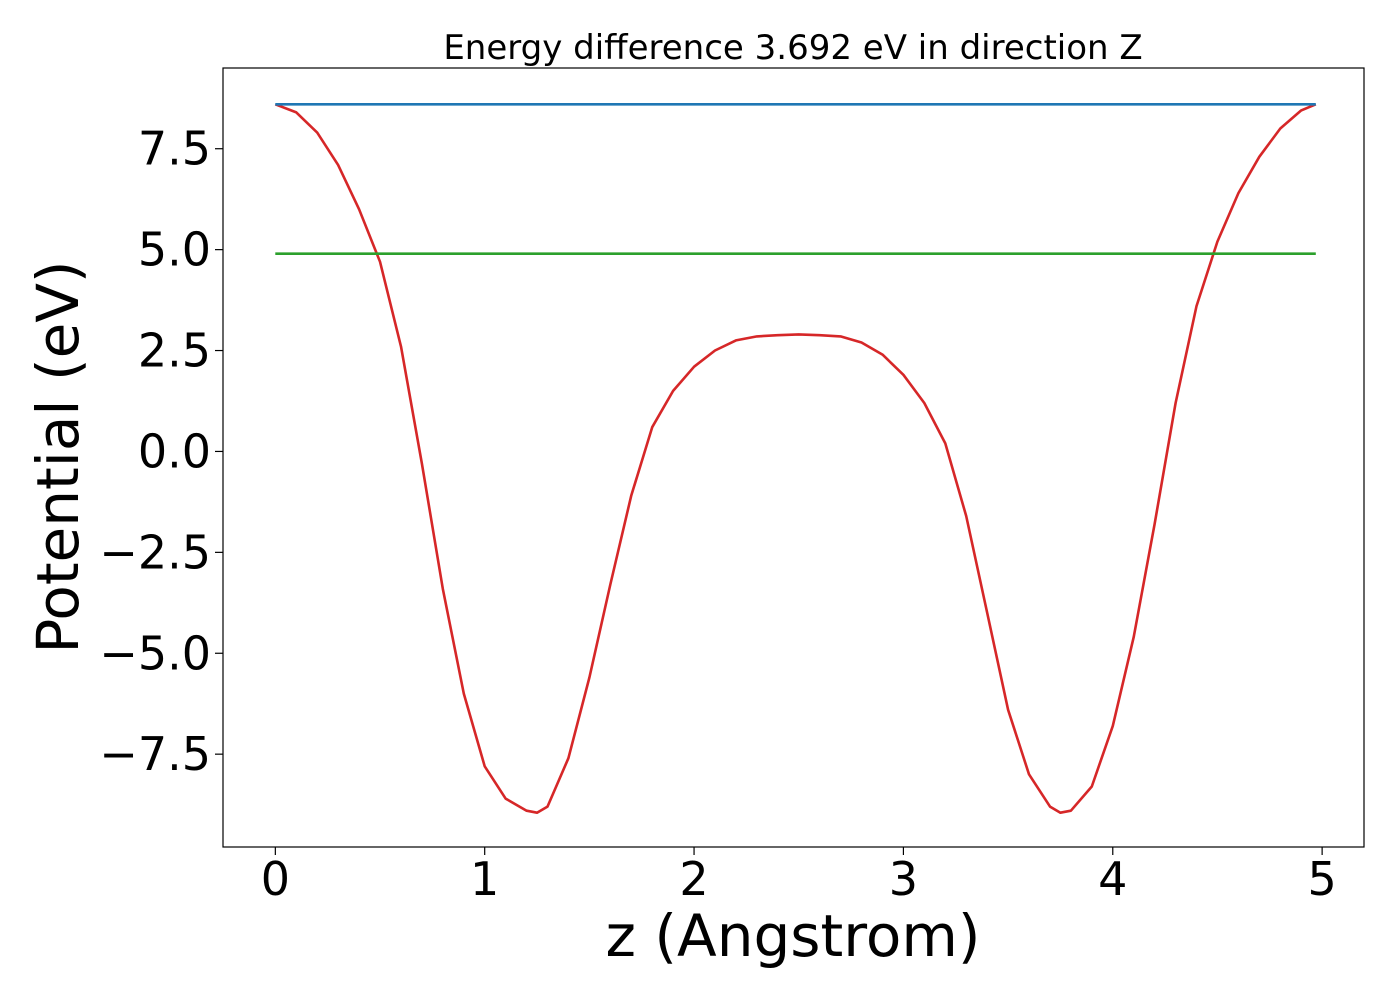 Image resolution: width=1400 pixels, height=1000 pixels. I want to click on x-tick-label: 4, so click(1112, 879).